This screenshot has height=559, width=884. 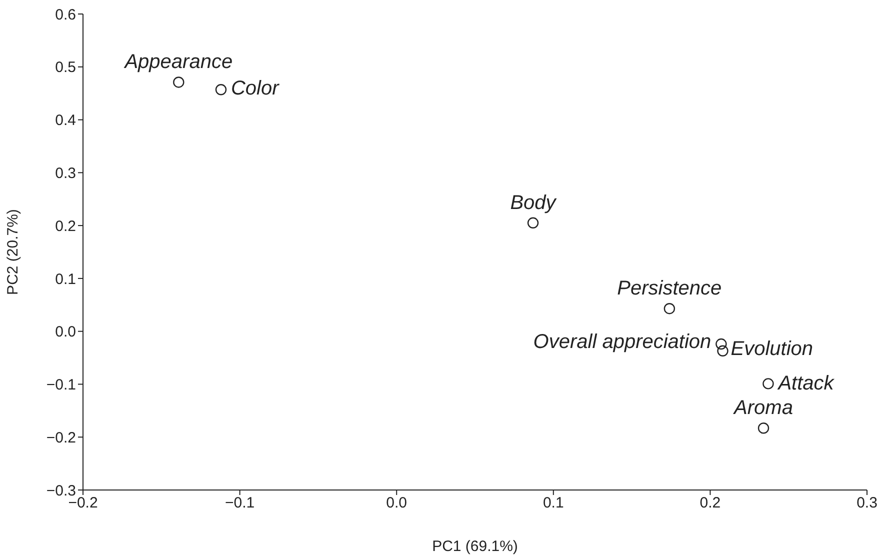 I want to click on y-tick-label: 0.6, so click(x=65, y=15).